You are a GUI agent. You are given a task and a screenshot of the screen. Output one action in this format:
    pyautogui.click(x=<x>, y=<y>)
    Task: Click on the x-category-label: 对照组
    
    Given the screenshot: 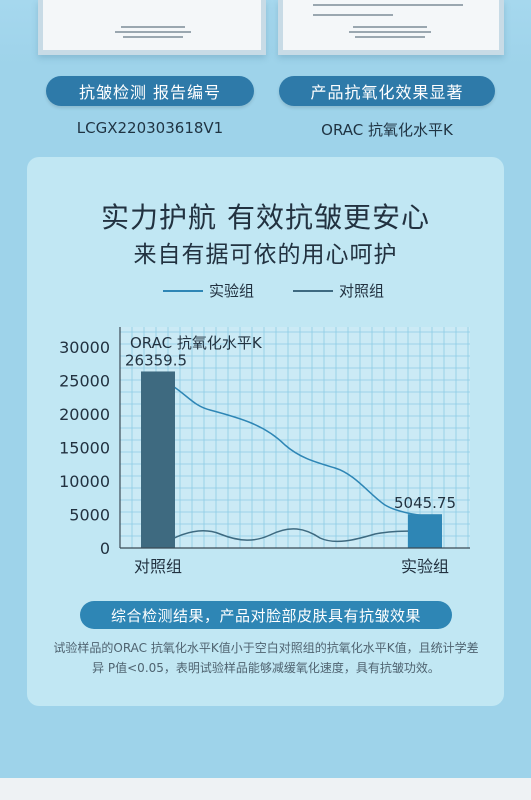 What is the action you would take?
    pyautogui.click(x=158, y=566)
    